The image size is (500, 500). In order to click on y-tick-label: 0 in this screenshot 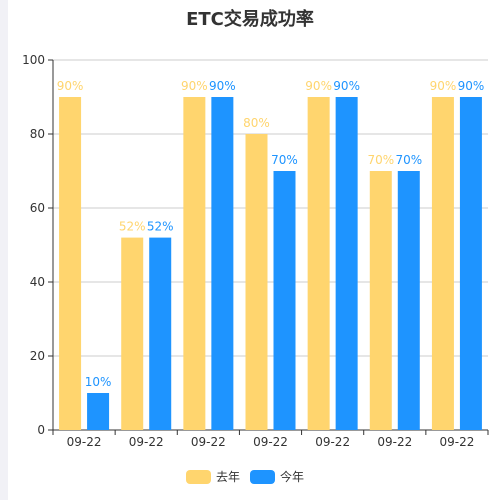, I will do `click(41, 430)`.